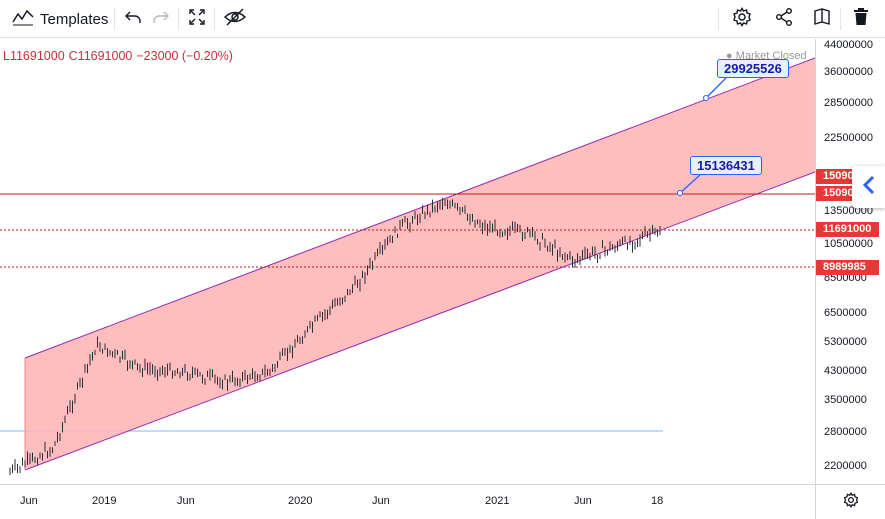 This screenshot has width=885, height=519. What do you see at coordinates (847, 267) in the screenshot?
I see `support-price-tag: 8989985` at bounding box center [847, 267].